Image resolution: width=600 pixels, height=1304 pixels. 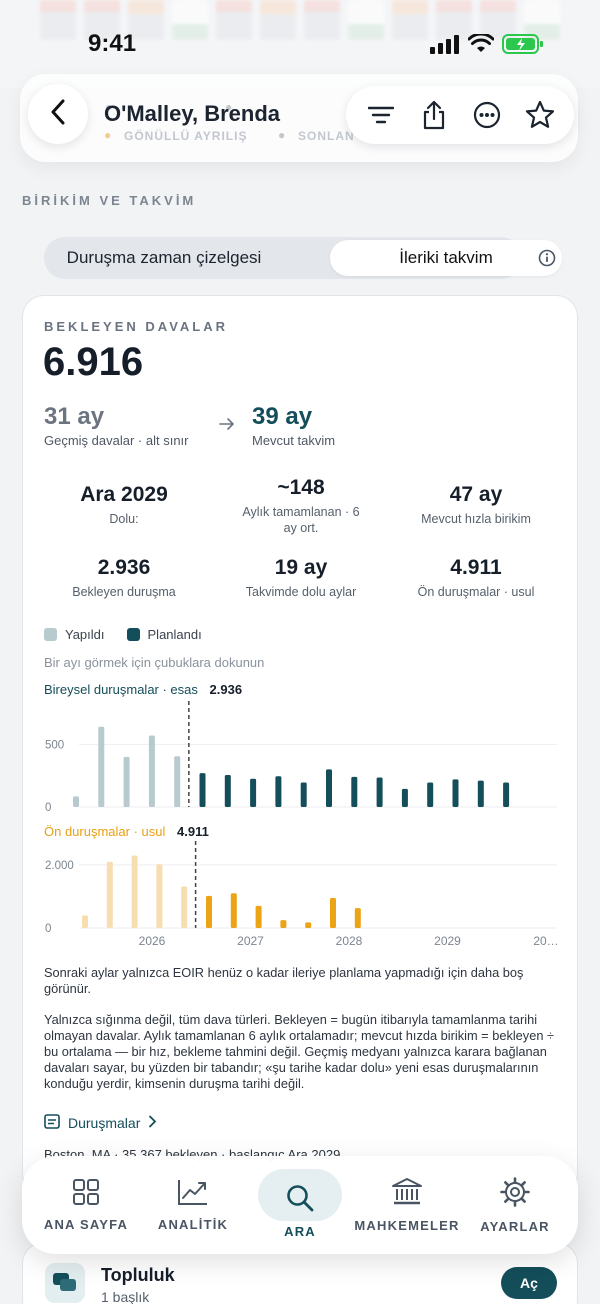 What do you see at coordinates (300, 1199) in the screenshot?
I see `search-icon` at bounding box center [300, 1199].